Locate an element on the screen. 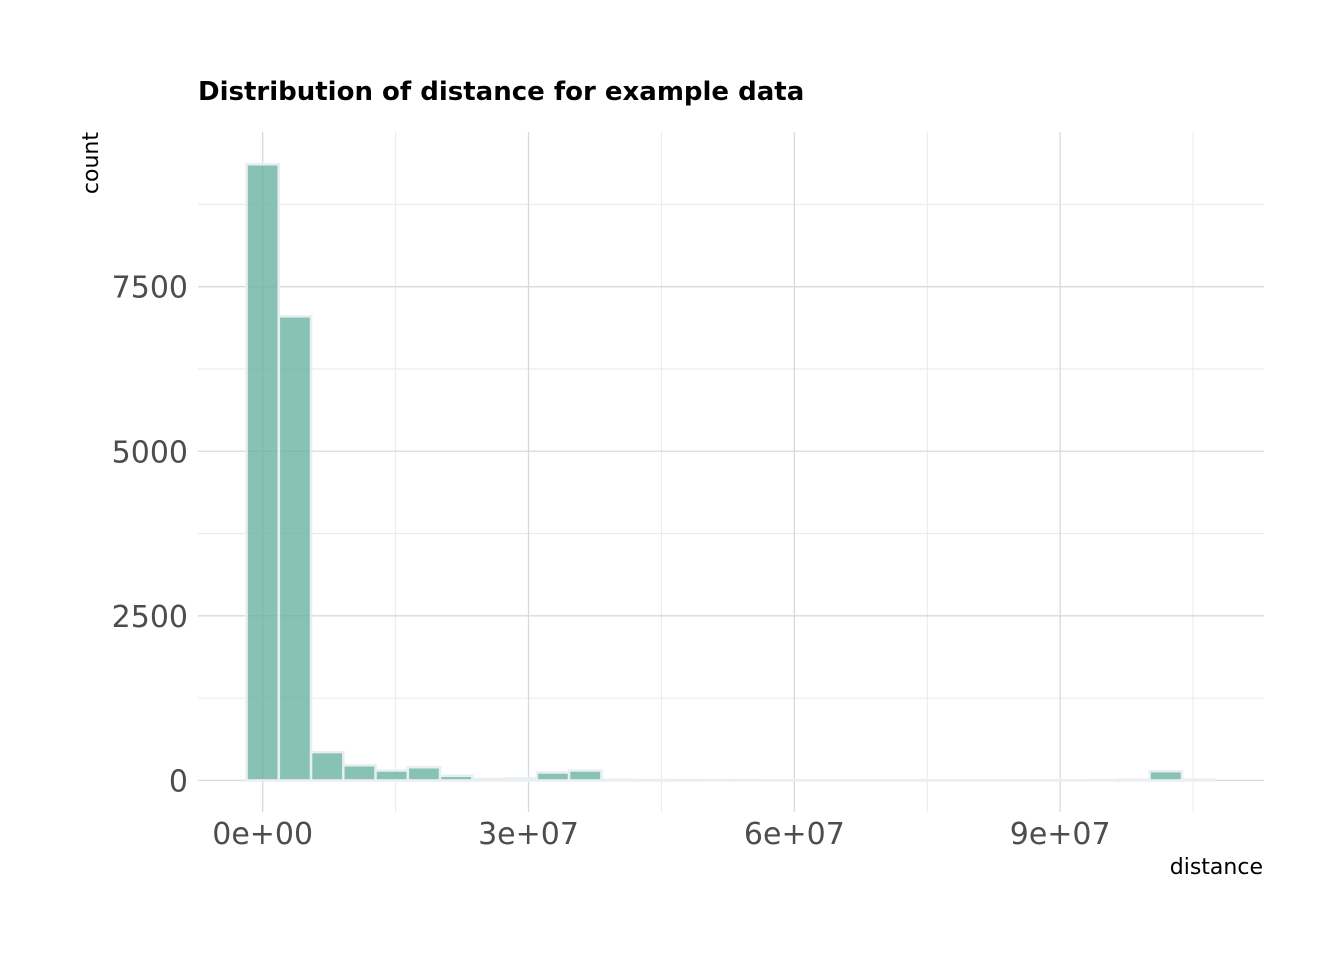  x-tick-label: 0e+00 is located at coordinates (262, 834).